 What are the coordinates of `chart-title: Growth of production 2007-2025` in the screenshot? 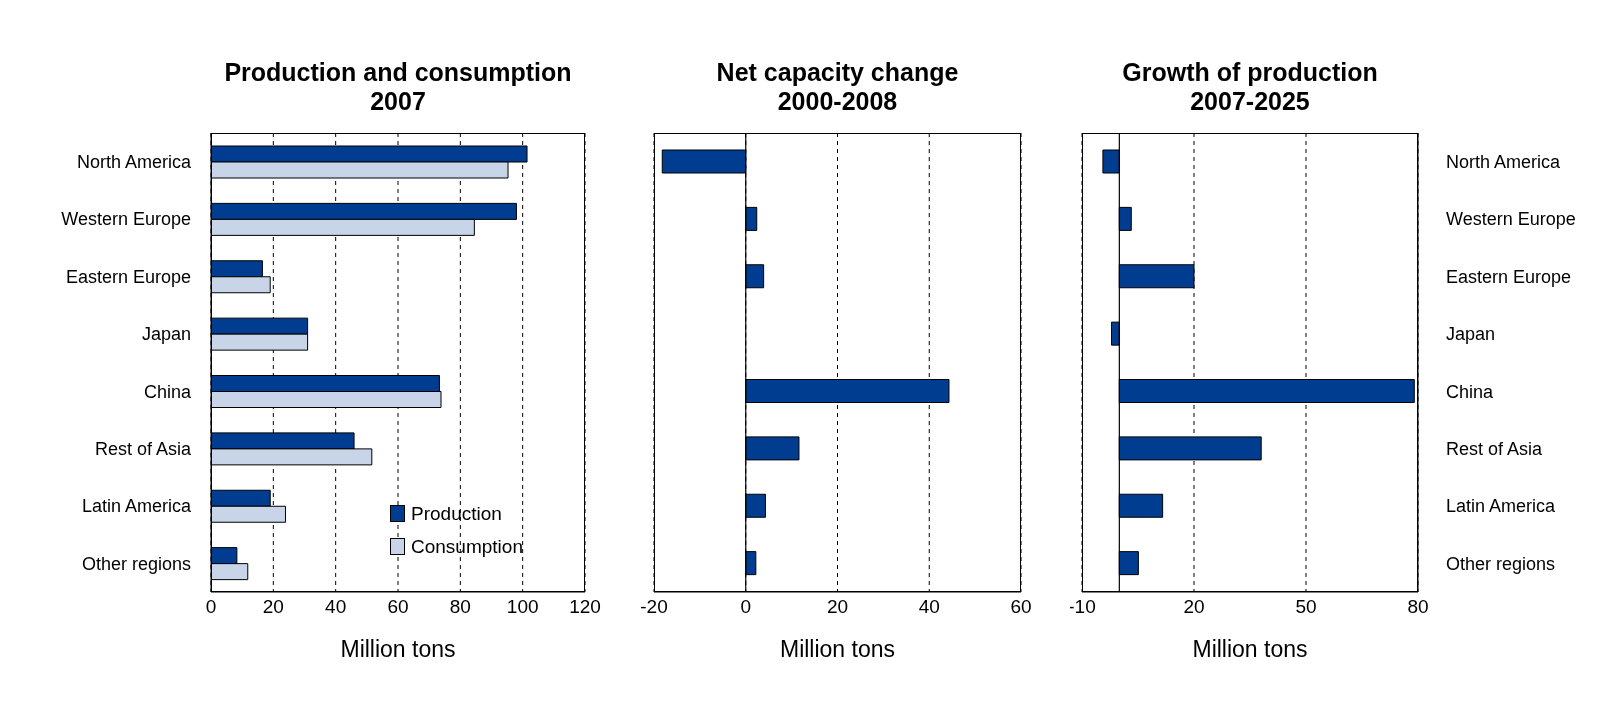 It's located at (1250, 87).